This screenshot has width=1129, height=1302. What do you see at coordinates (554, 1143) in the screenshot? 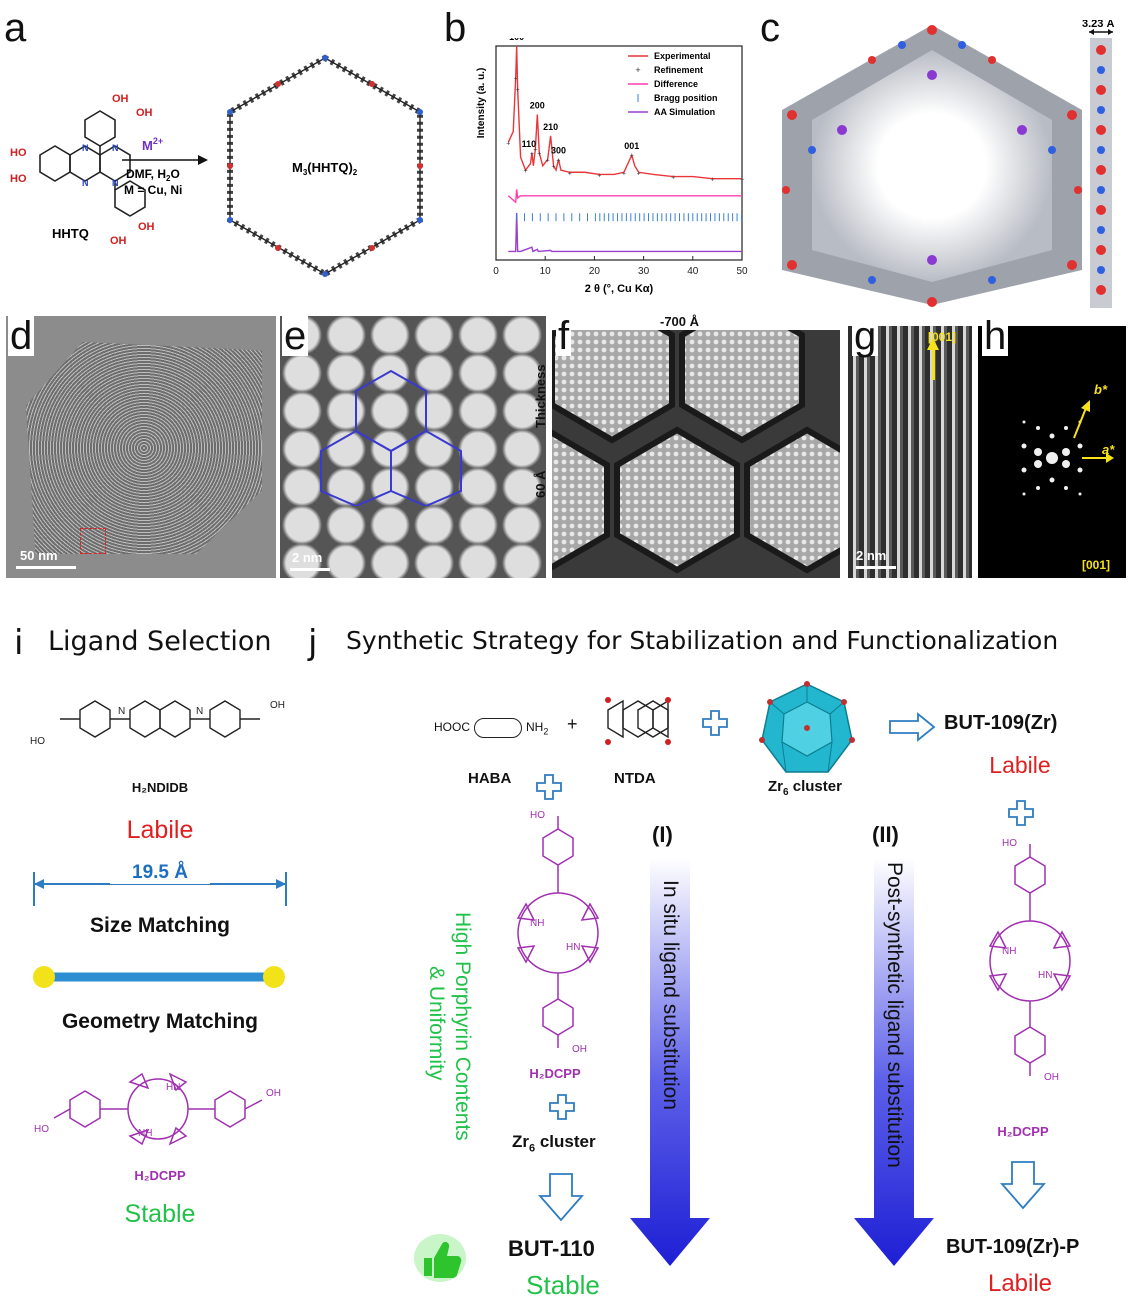
I see `zr6-cluster-label-2: Zr6 cluster` at bounding box center [554, 1143].